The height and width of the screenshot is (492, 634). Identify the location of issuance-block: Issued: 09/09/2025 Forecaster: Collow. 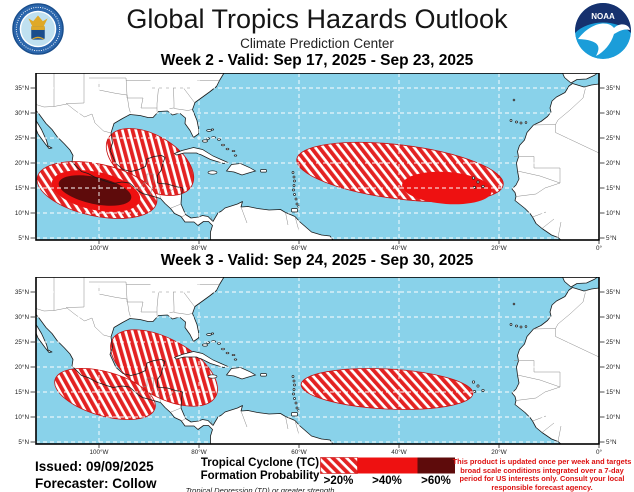
(96, 475).